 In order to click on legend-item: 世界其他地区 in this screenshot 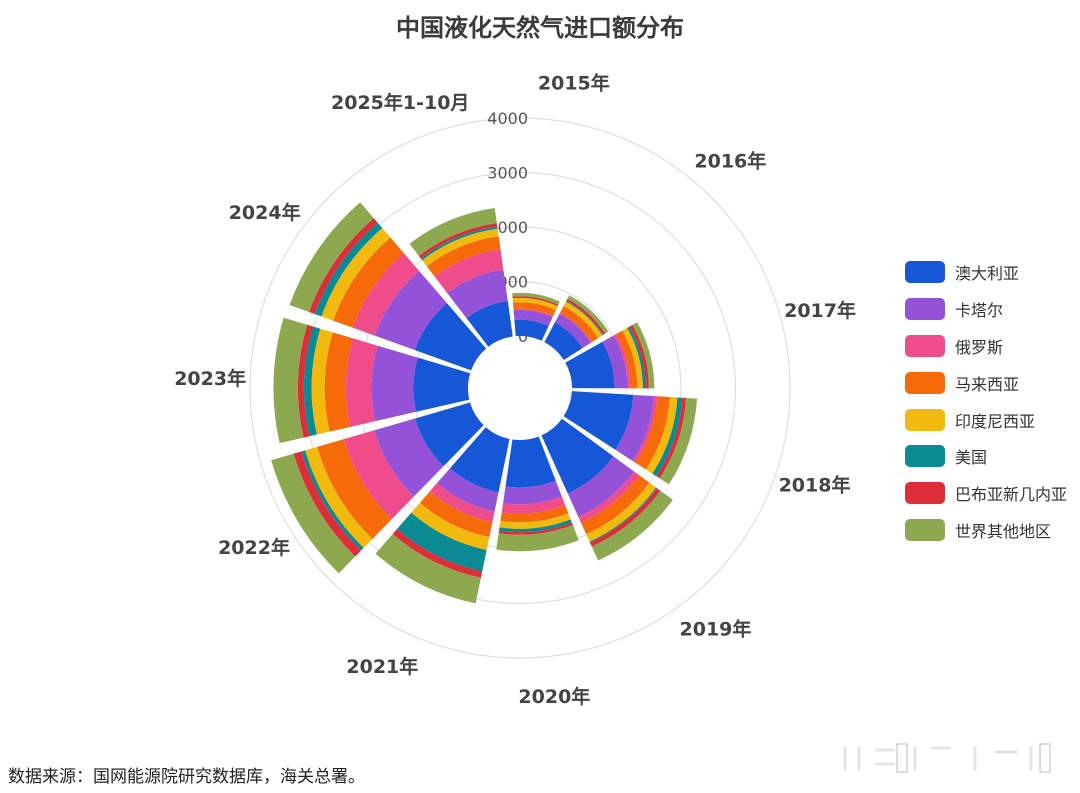, I will do `click(986, 530)`.